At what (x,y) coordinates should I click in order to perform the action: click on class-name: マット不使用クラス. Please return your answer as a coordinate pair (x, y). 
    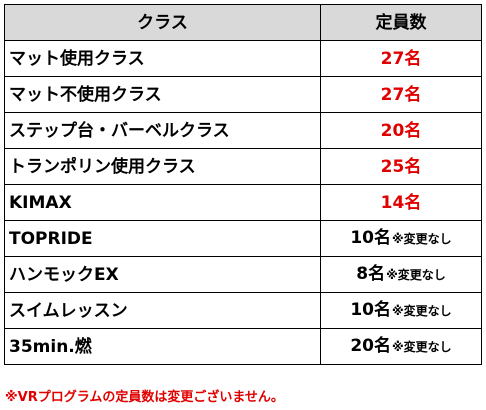
    Looking at the image, I should click on (162, 94).